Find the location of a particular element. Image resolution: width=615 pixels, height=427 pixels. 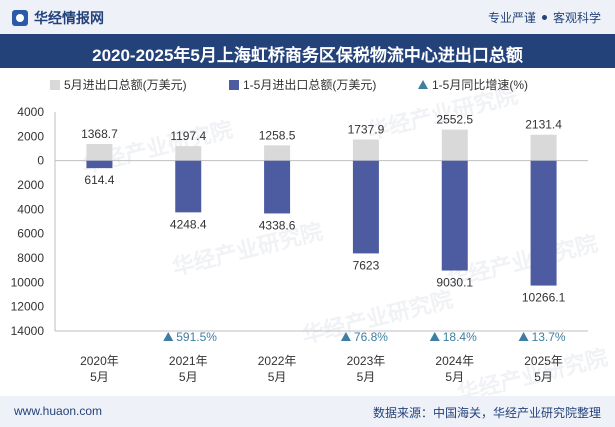

y-tick-label: 8000 is located at coordinates (30, 258).